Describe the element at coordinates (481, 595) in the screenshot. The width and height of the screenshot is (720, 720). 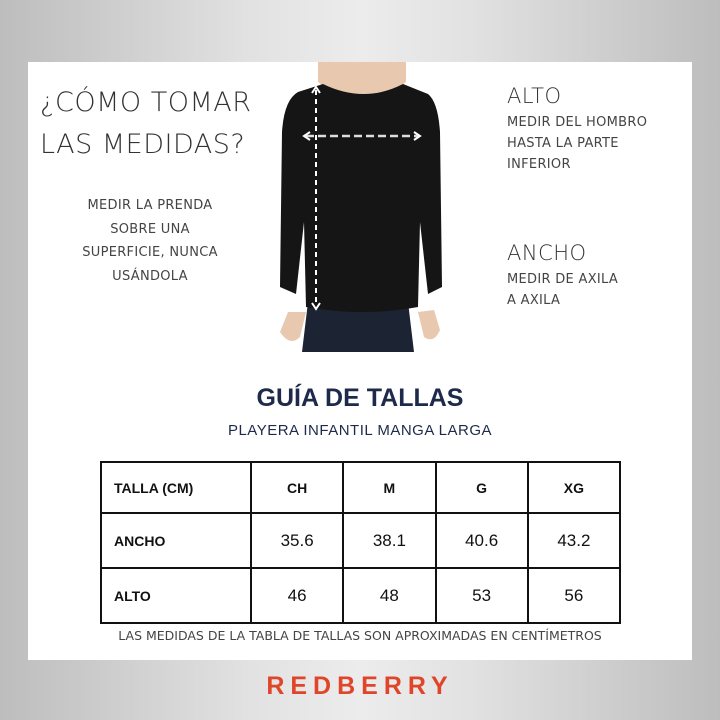
I see `cell: 53` at that location.